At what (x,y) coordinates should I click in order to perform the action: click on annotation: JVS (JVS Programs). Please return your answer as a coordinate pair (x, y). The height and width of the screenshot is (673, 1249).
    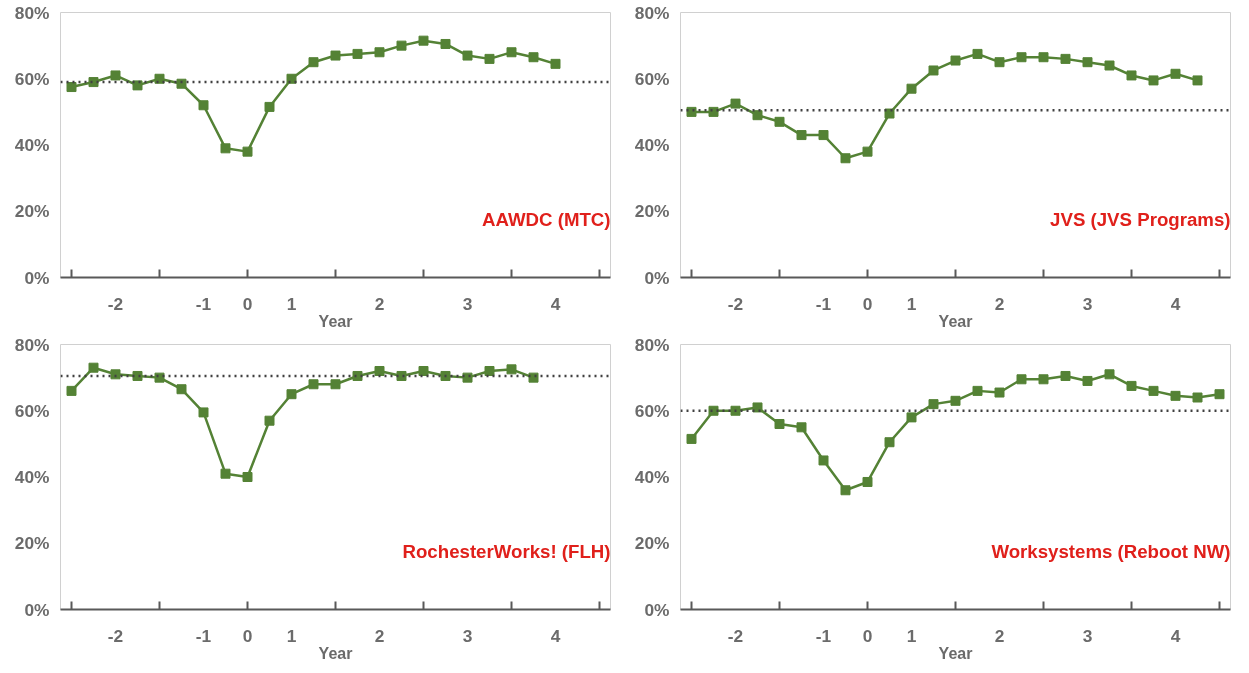
    Looking at the image, I should click on (1140, 219).